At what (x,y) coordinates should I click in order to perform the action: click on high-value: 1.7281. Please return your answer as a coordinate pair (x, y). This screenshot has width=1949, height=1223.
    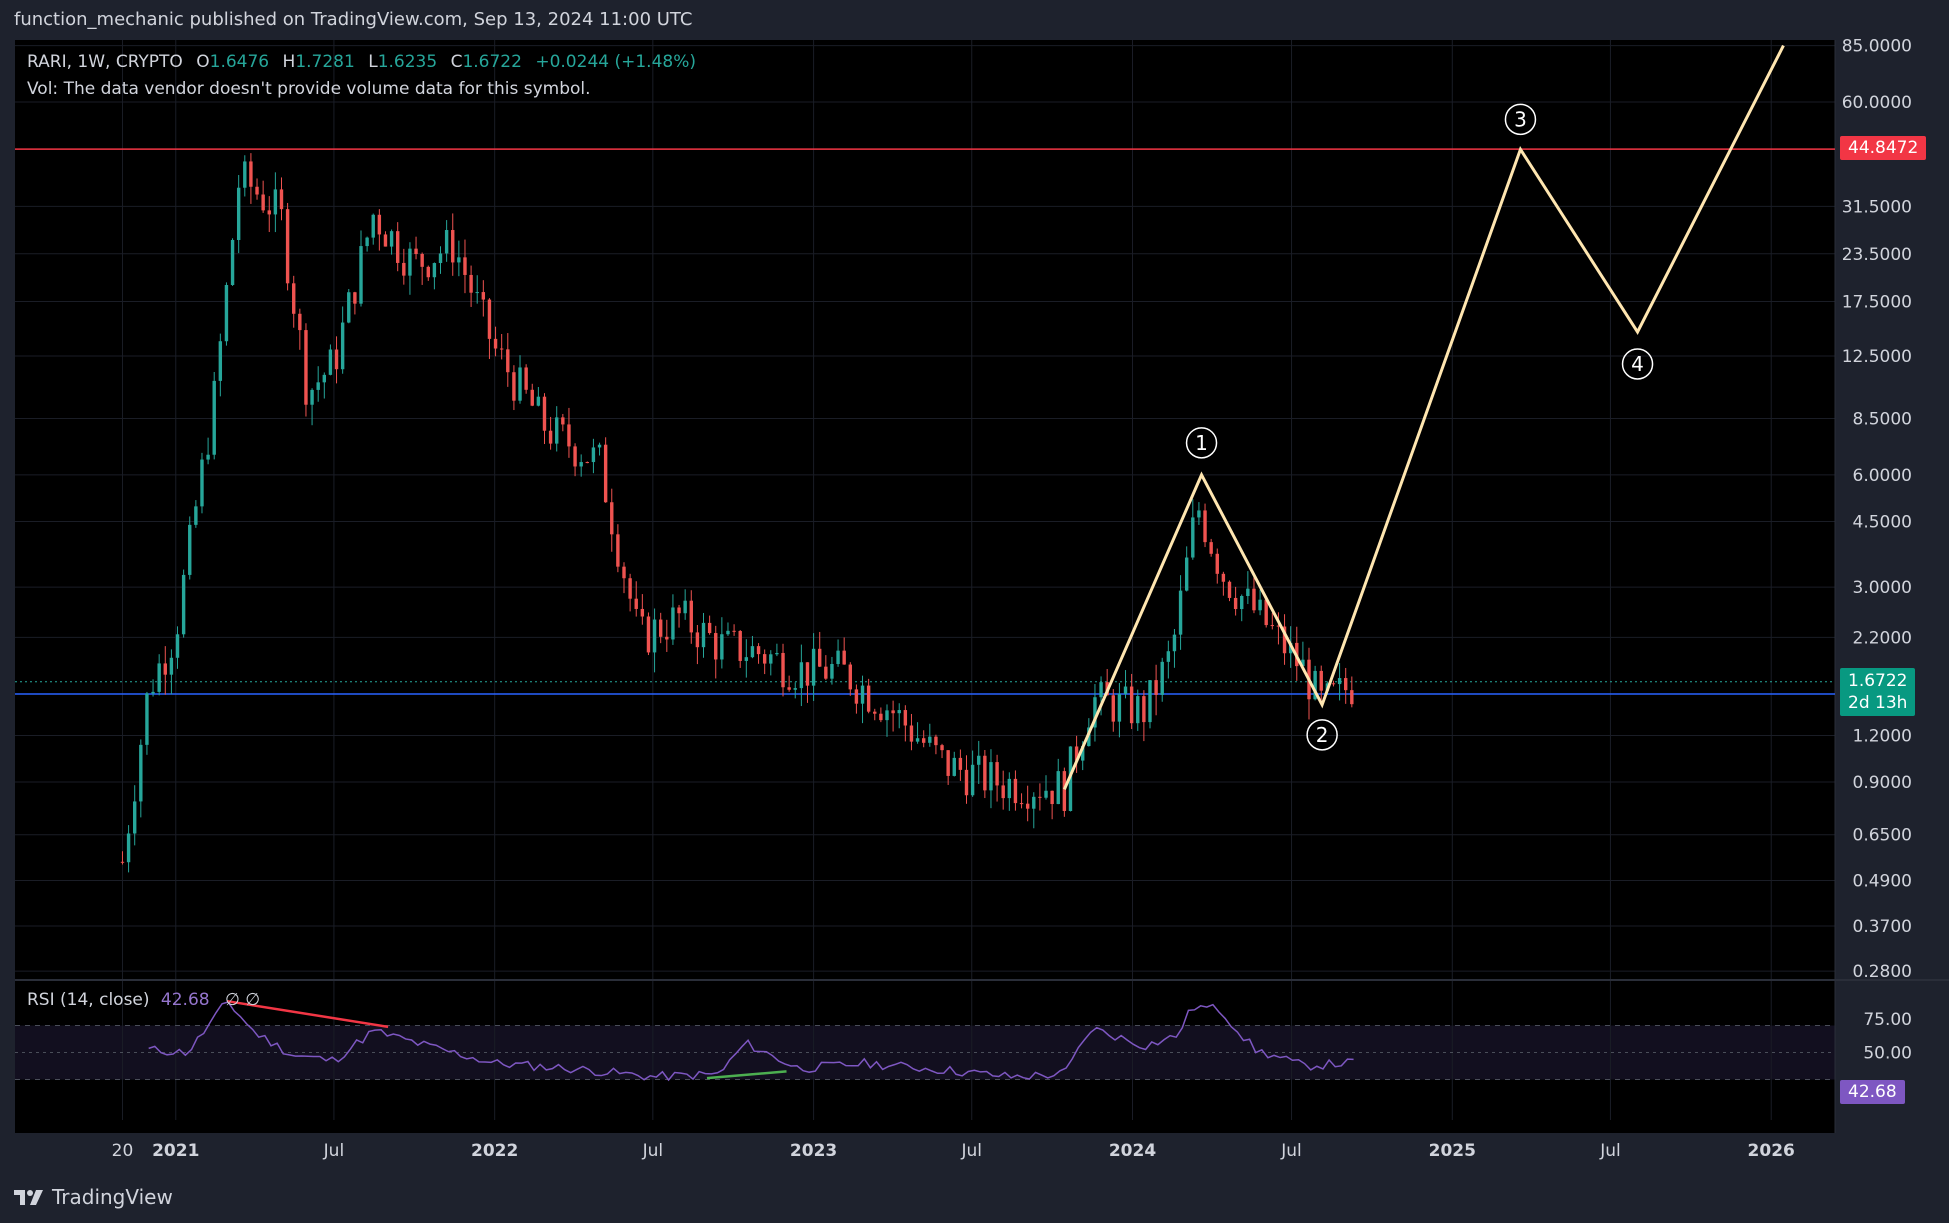
    Looking at the image, I should click on (325, 62).